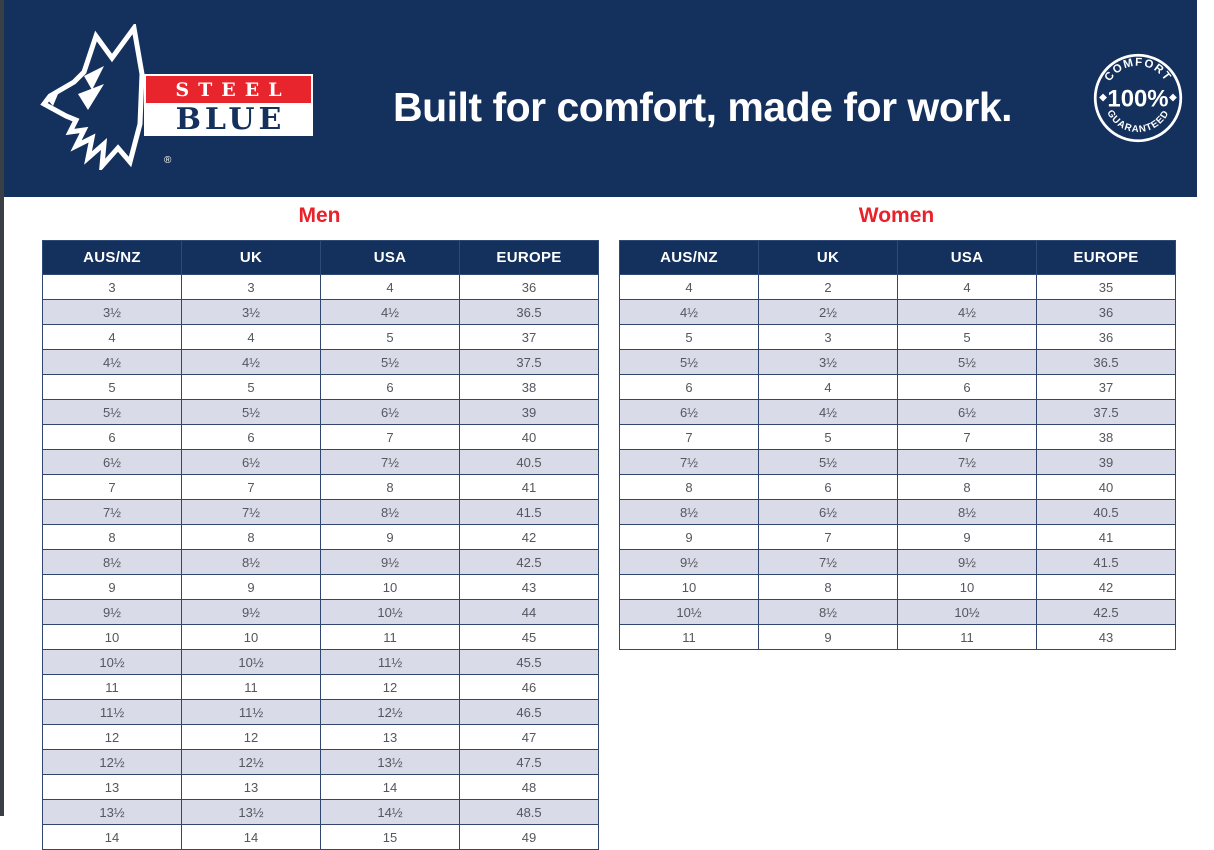  Describe the element at coordinates (390, 812) in the screenshot. I see `size-cell: 14½` at that location.